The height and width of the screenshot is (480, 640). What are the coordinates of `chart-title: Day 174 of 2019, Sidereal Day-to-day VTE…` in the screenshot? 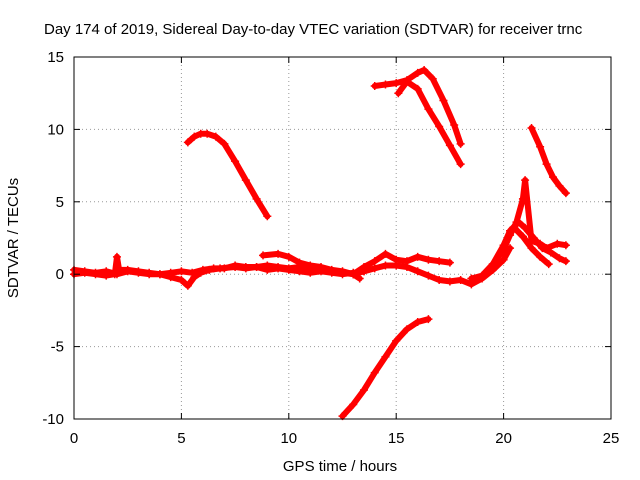 It's located at (313, 29).